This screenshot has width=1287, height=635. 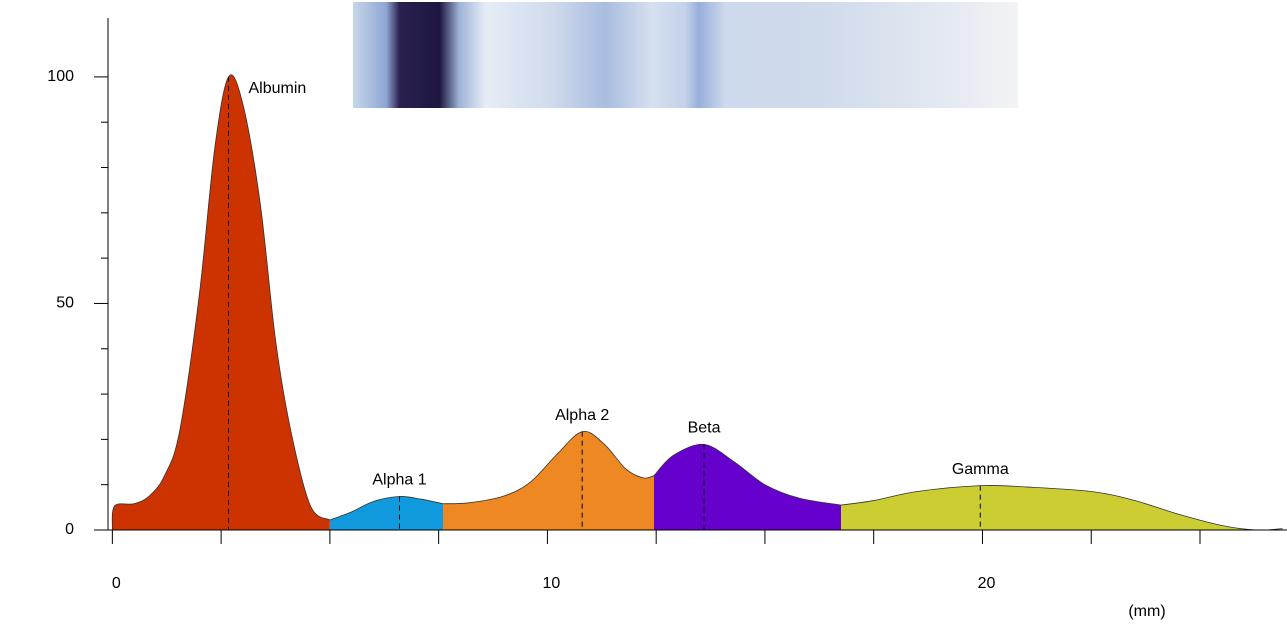 I want to click on fraction-label: Albumin, so click(x=278, y=88).